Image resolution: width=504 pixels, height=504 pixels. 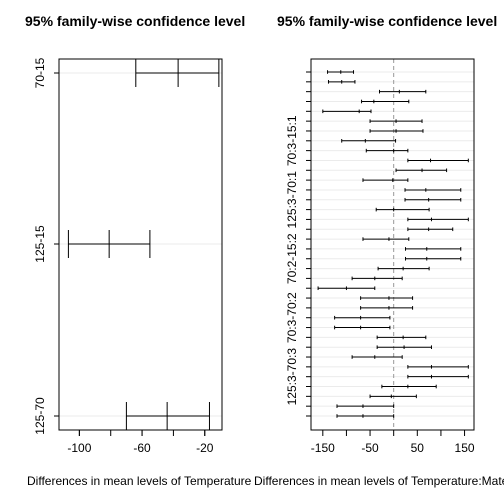 What do you see at coordinates (40, 244) in the screenshot?
I see `left-y-tick-label: 125-15` at bounding box center [40, 244].